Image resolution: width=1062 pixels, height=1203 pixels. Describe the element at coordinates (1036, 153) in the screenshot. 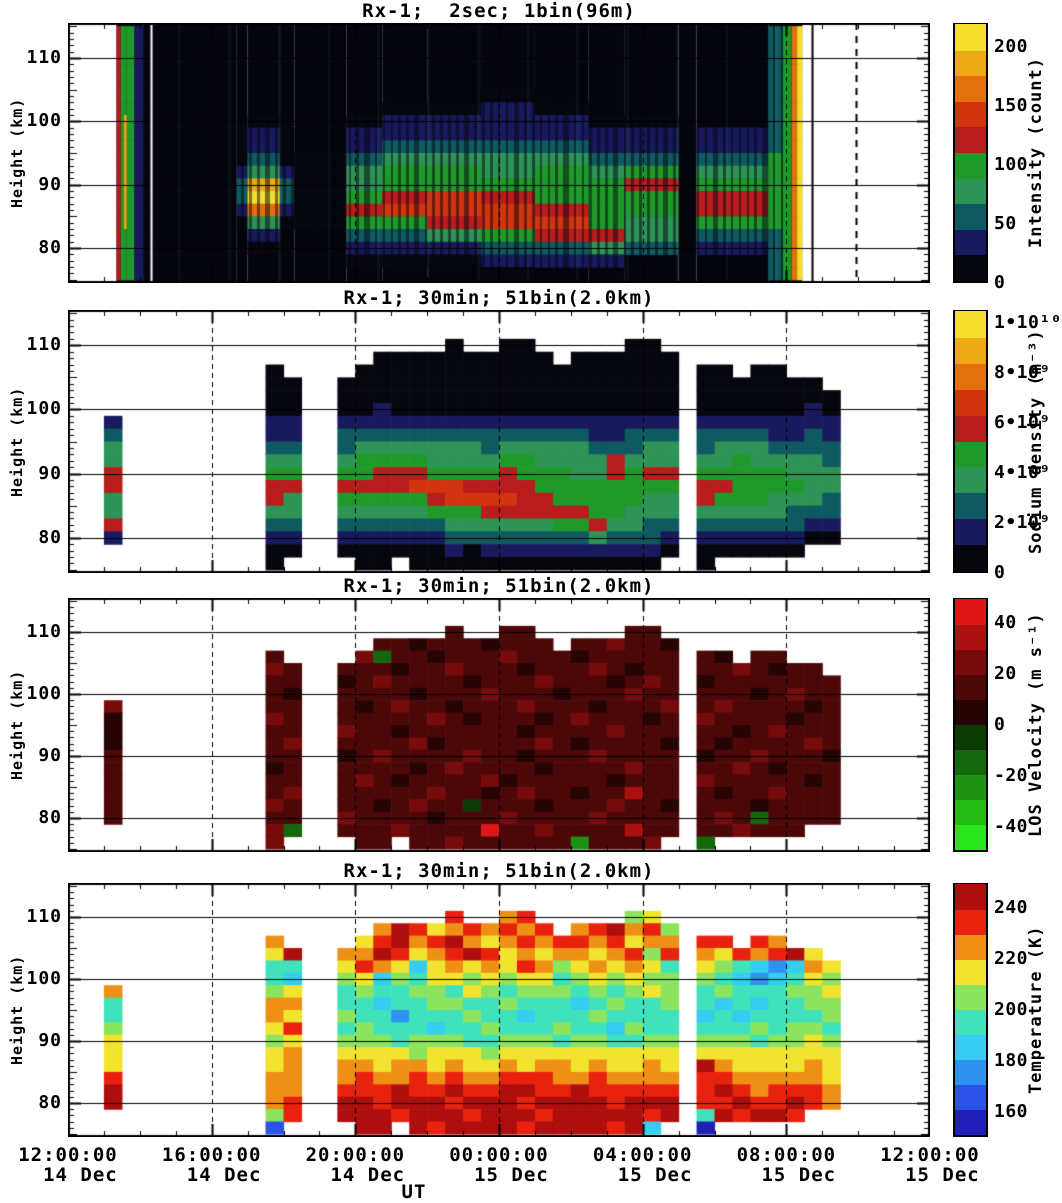

I see `colorbar-title: Intensity (count)` at that location.